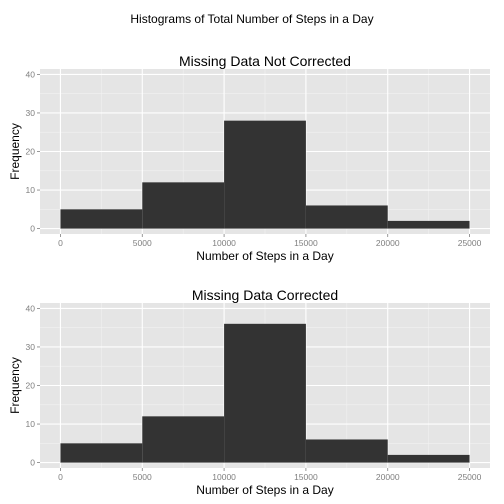 Image resolution: width=504 pixels, height=504 pixels. Describe the element at coordinates (265, 61) in the screenshot. I see `chart-title: Missing Data Not Corrected` at that location.